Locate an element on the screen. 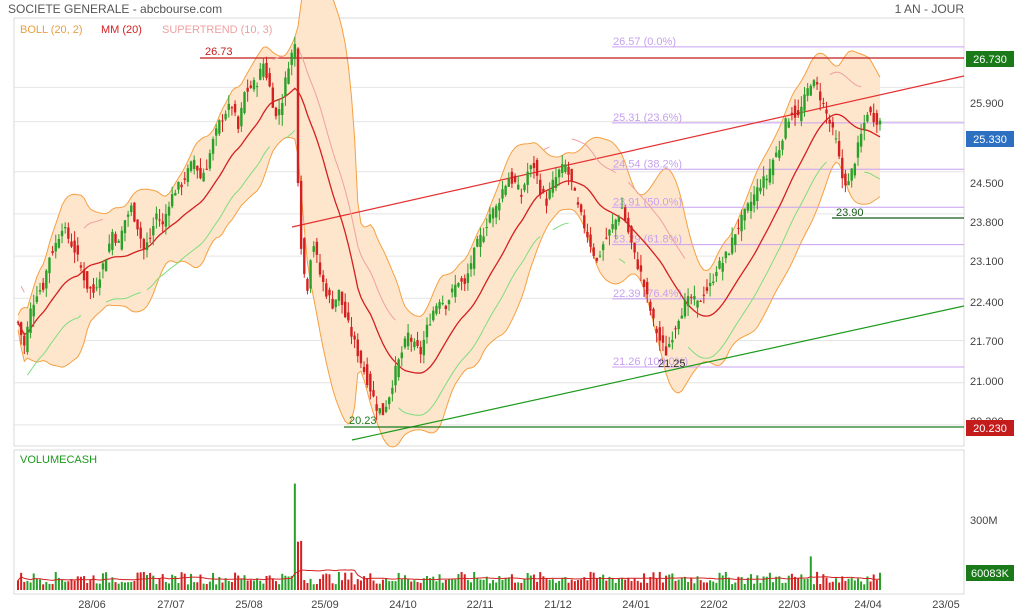  low-annotation: 20.23 is located at coordinates (363, 421).